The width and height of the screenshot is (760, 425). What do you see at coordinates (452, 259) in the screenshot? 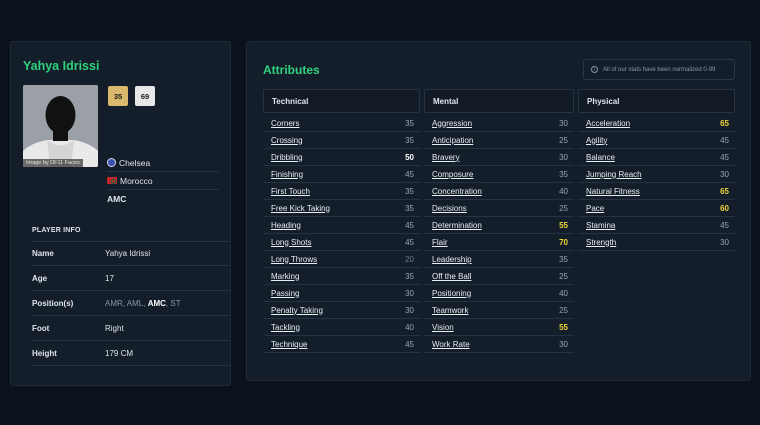
I see `attribute-name-link: Leadership` at bounding box center [452, 259].